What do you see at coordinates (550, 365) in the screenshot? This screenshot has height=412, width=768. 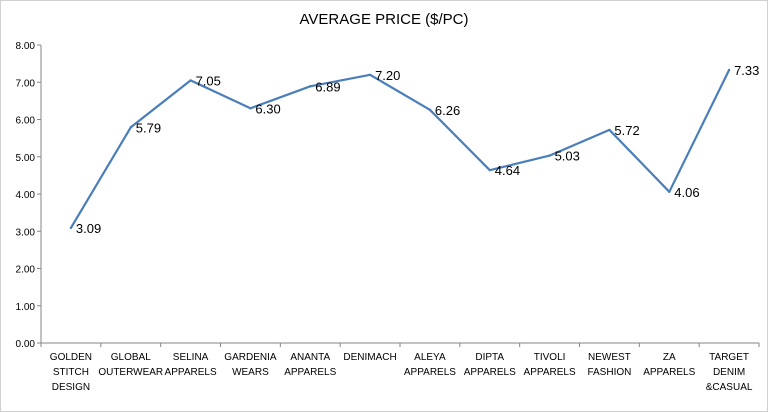 I see `x-tick-label: TIVOLI APPARELS` at bounding box center [550, 365].